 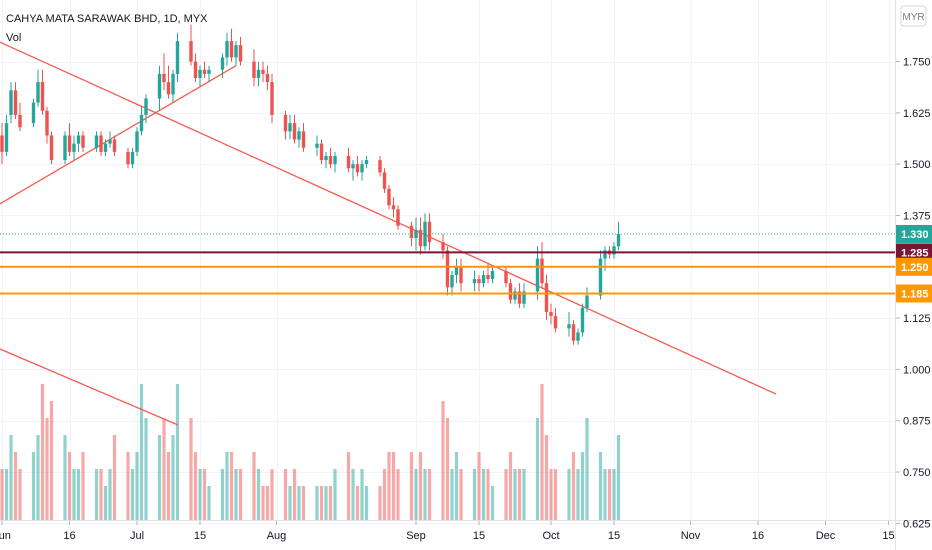 I want to click on price-tick-label: 0.625, so click(x=917, y=524).